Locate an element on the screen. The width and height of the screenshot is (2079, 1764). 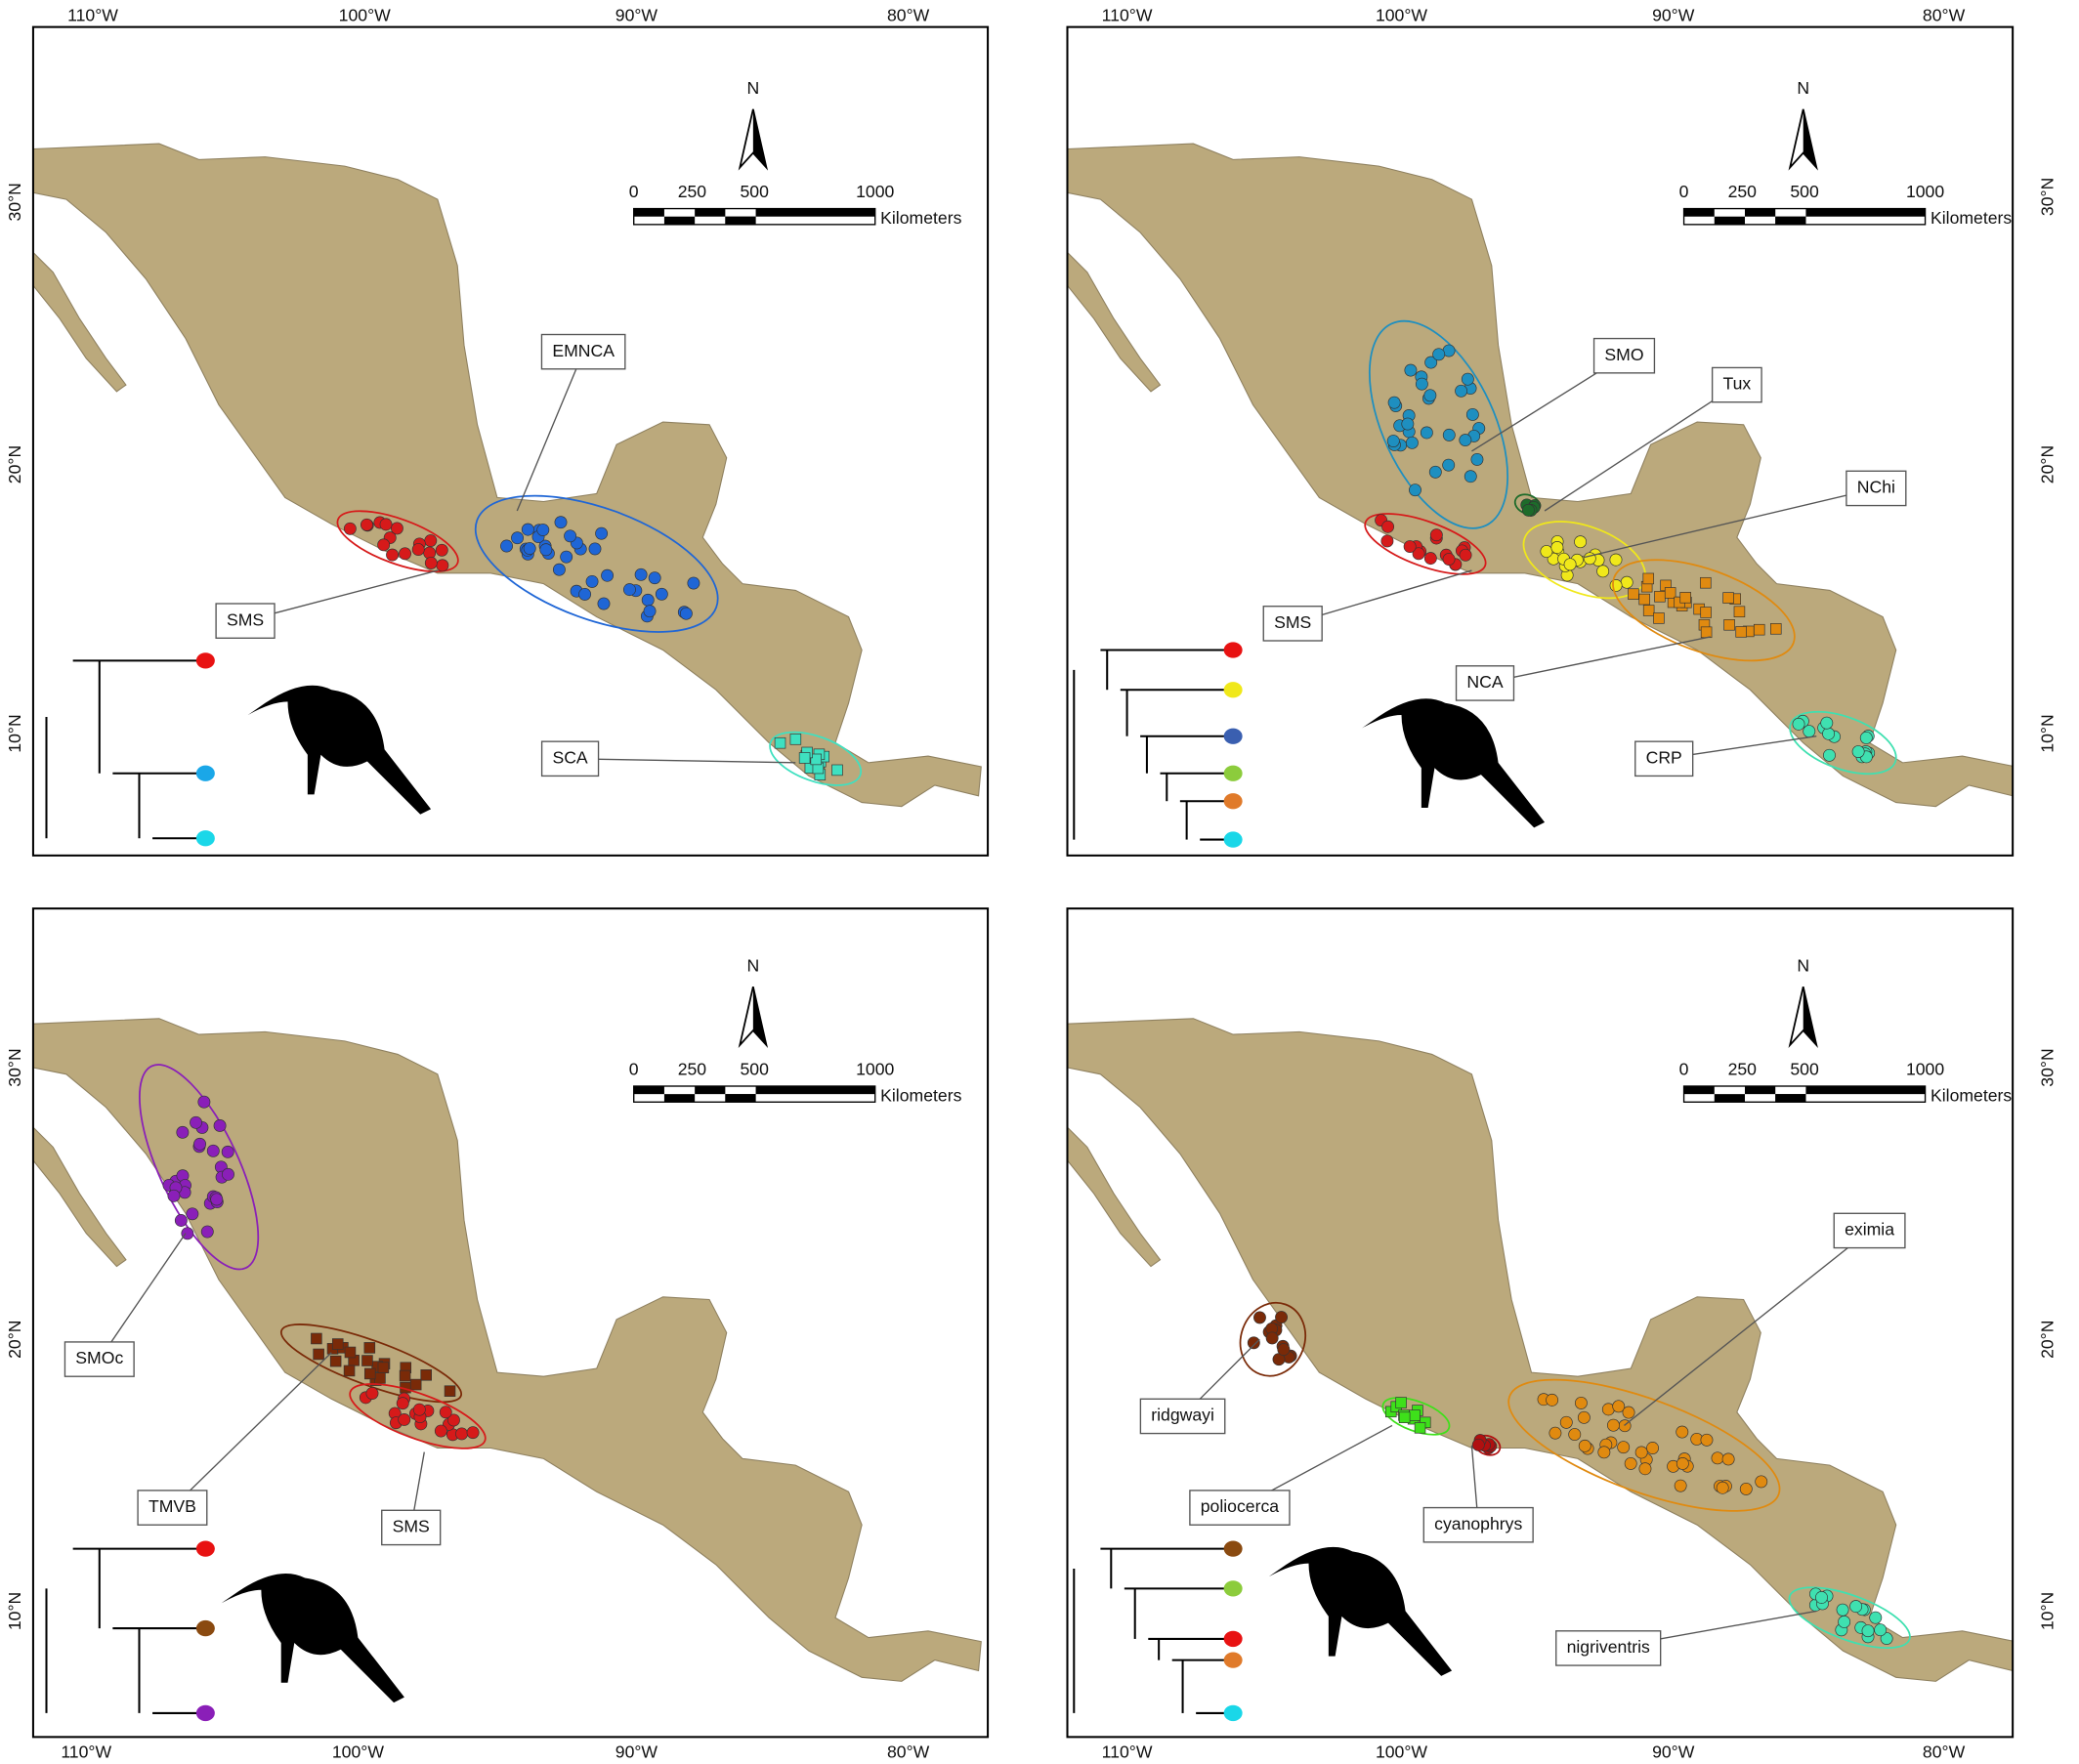
region-label: NChi is located at coordinates (1876, 487).